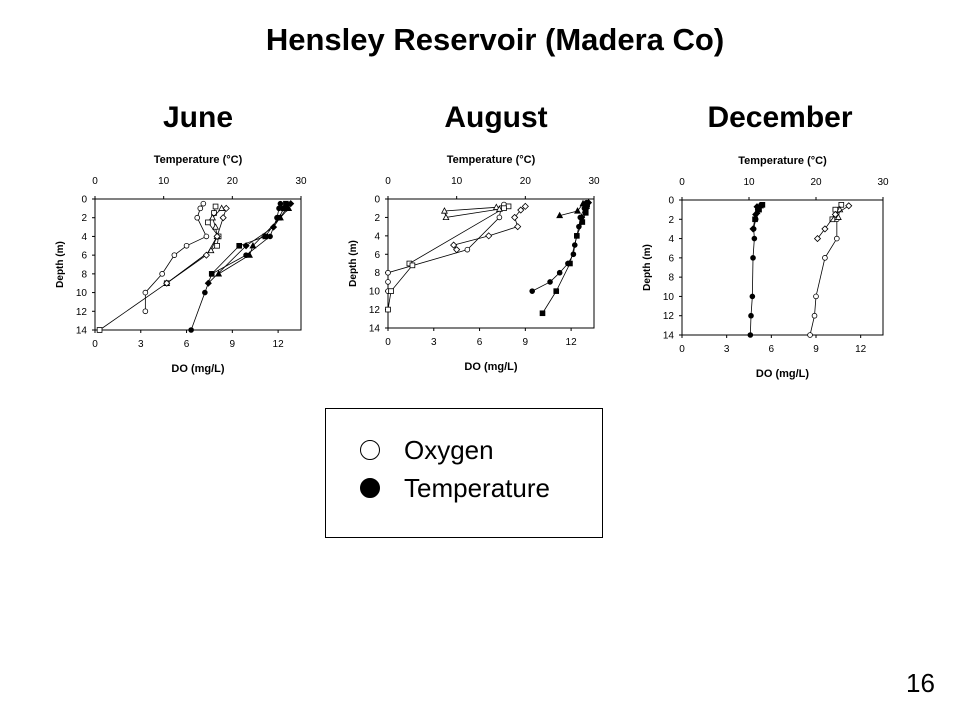 The width and height of the screenshot is (960, 720). What do you see at coordinates (449, 449) in the screenshot?
I see `legend-label: Oxygen` at bounding box center [449, 449].